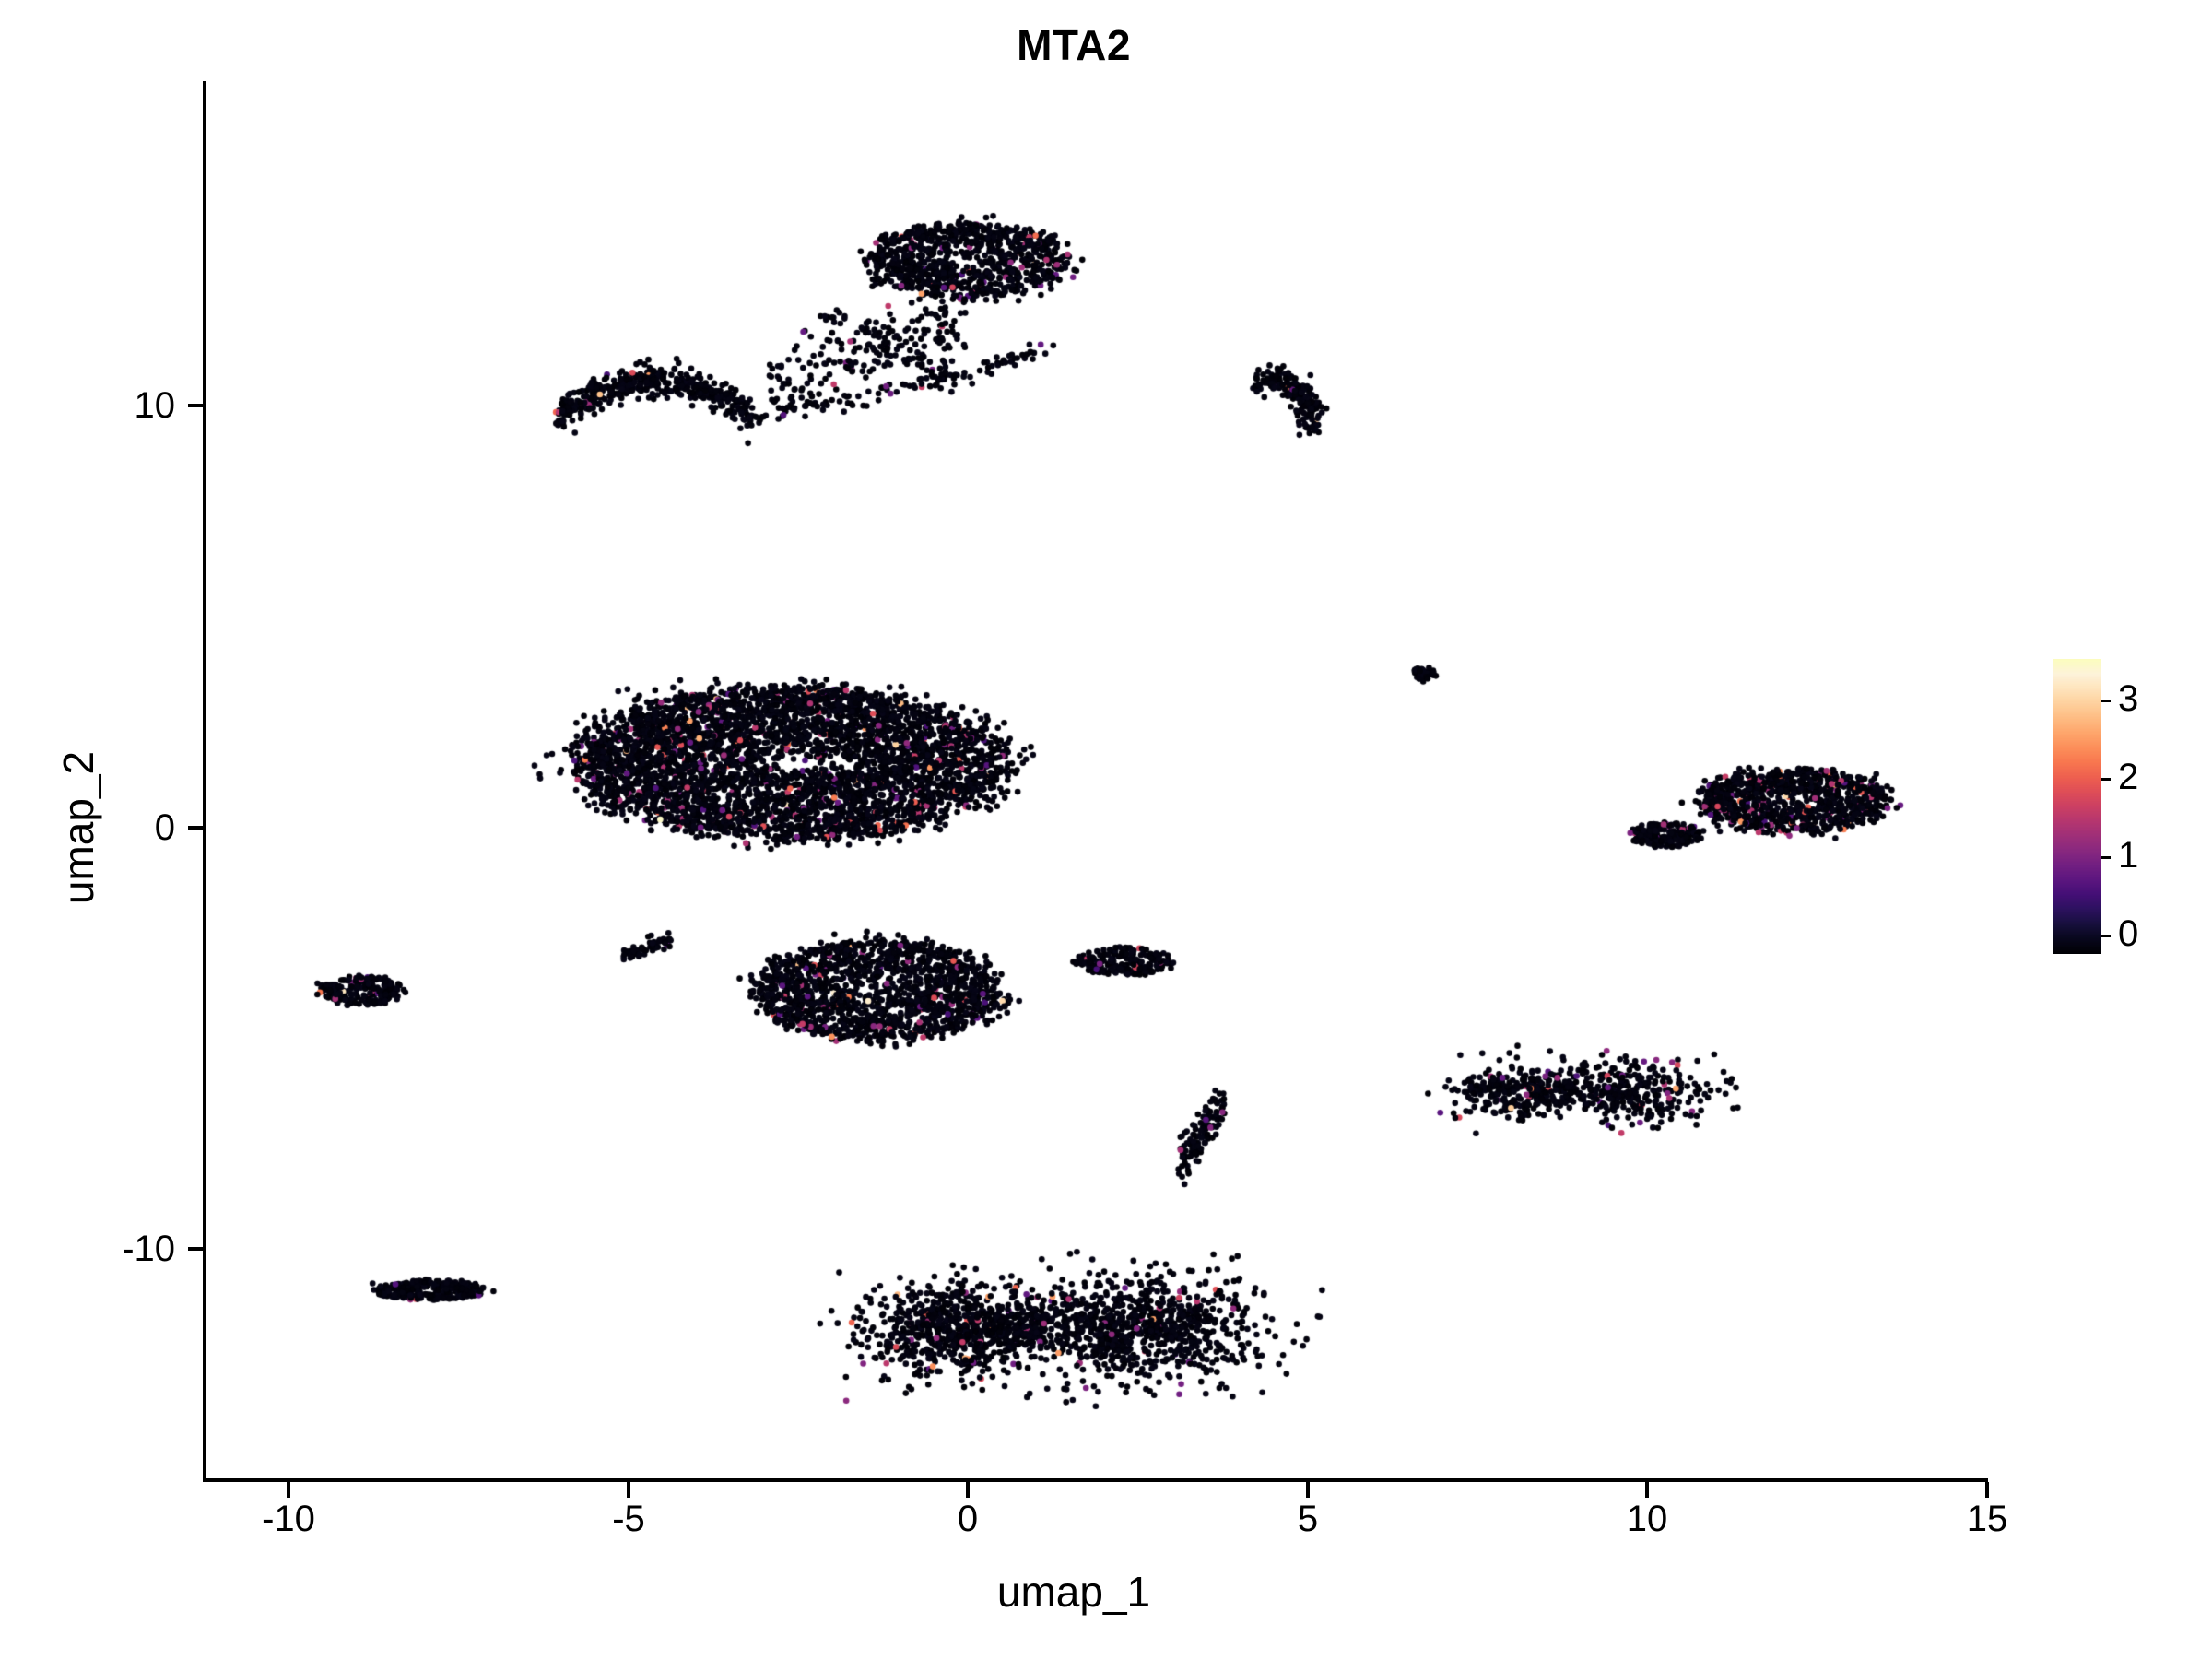 The image size is (2212, 1659). I want to click on x-tick-label: 10, so click(1647, 1519).